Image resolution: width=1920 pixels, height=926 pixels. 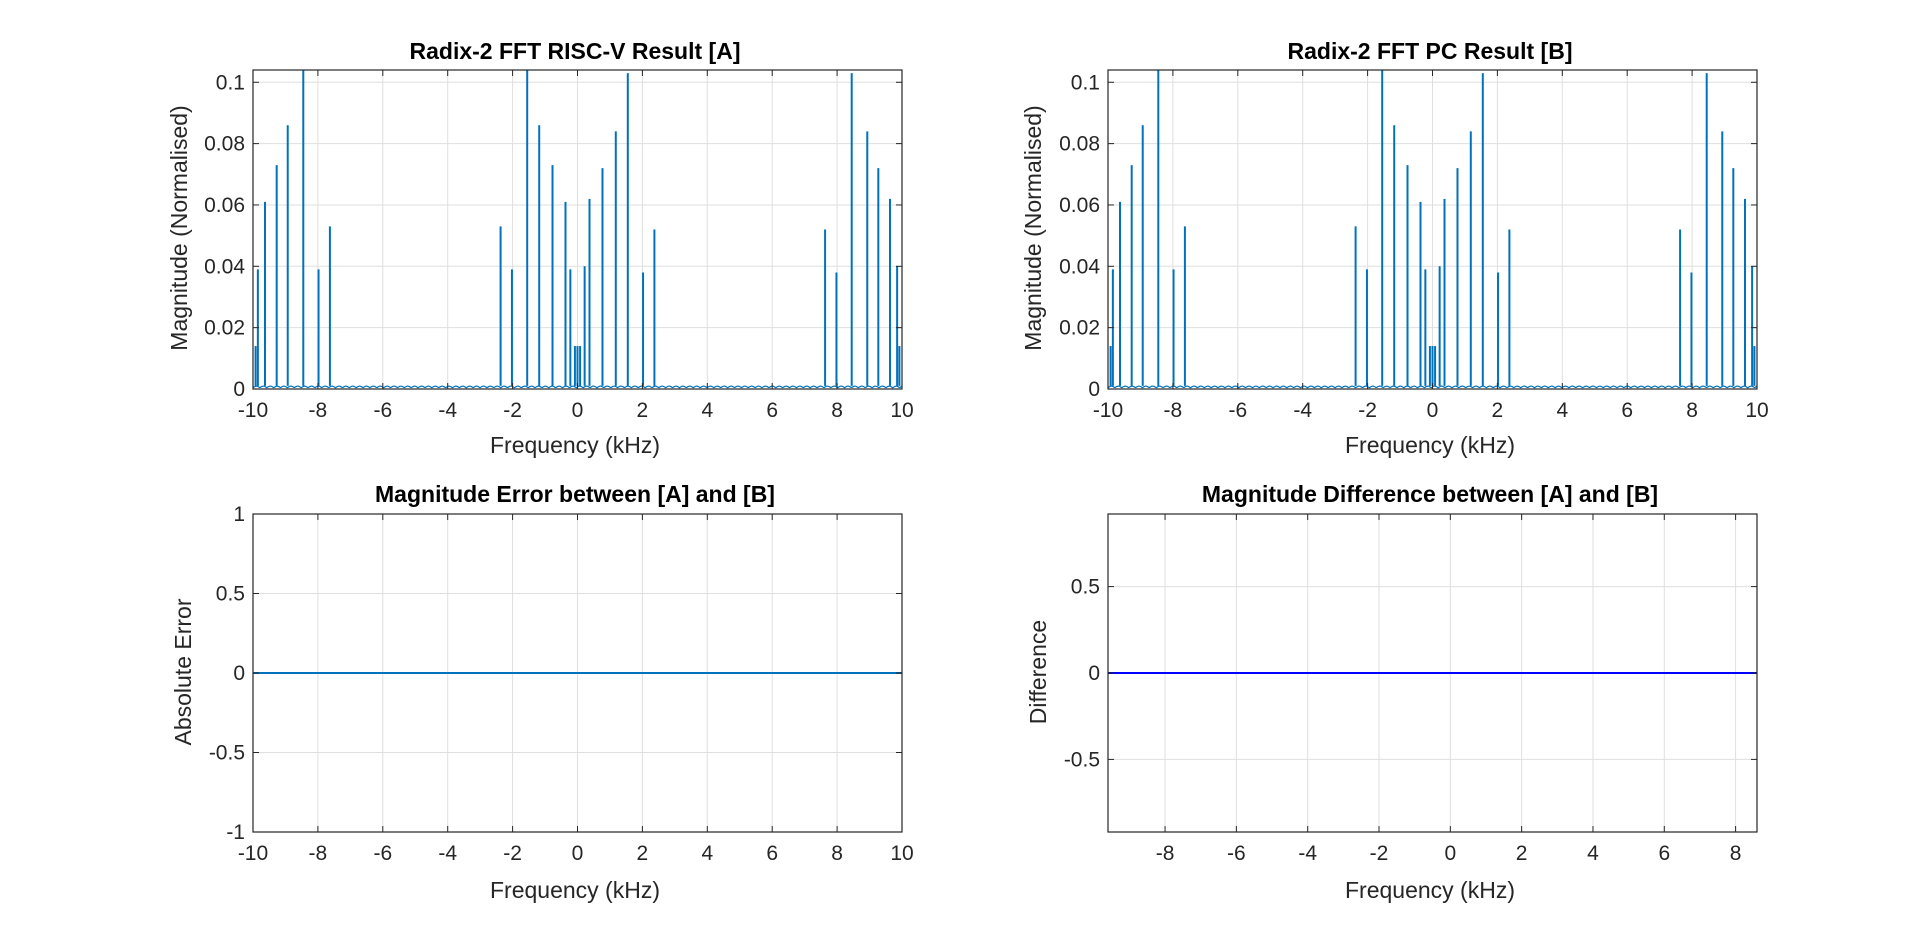 I want to click on xlabel-difference: Frequency (kHz), so click(x=1430, y=890).